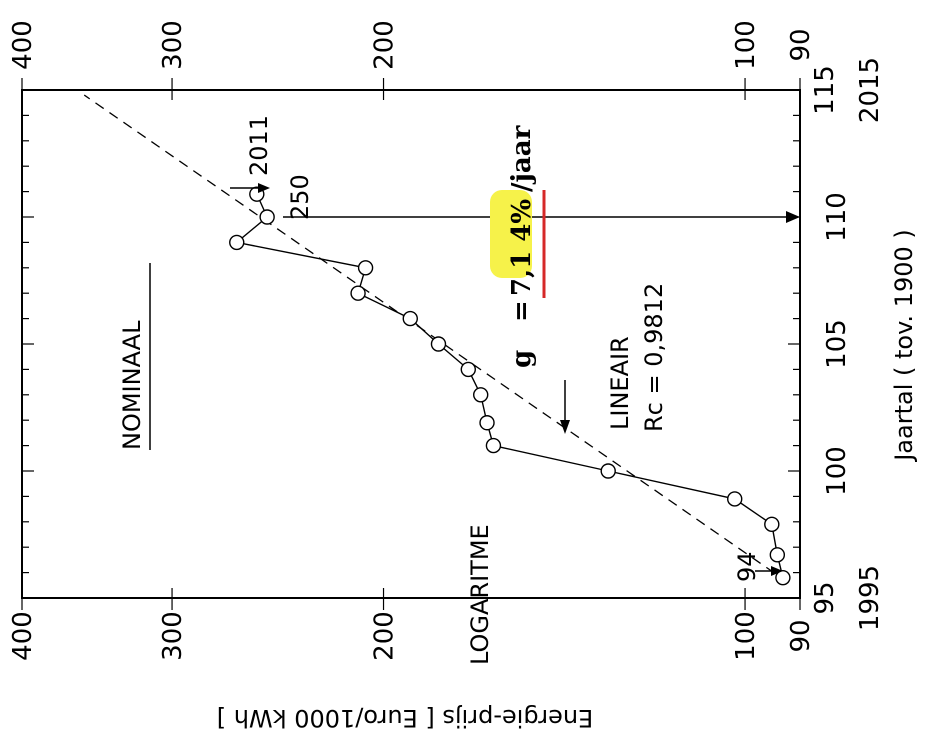  I want to click on price-tick-label-top: 400, so click(23, 45).